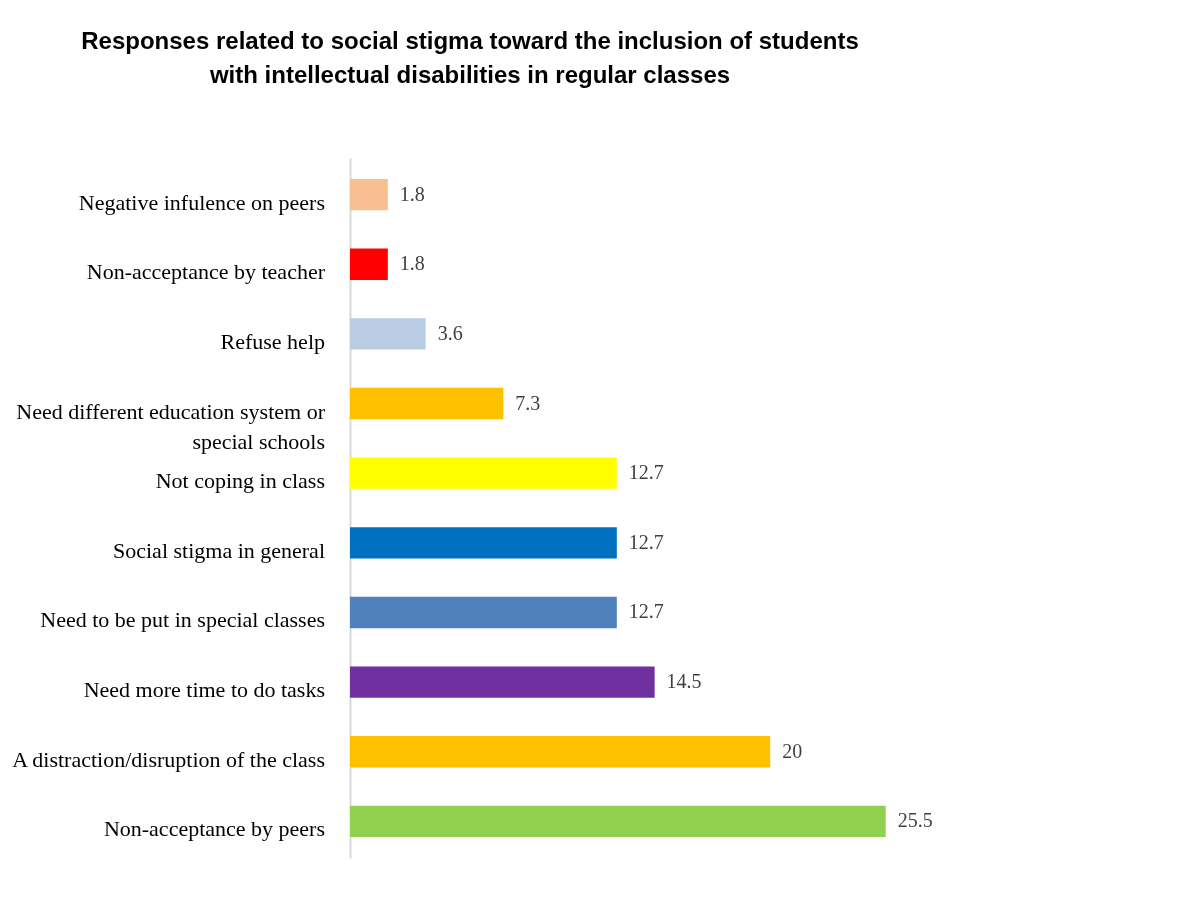 The image size is (1204, 915). I want to click on y-tick-label: Social stigma in general, so click(219, 550).